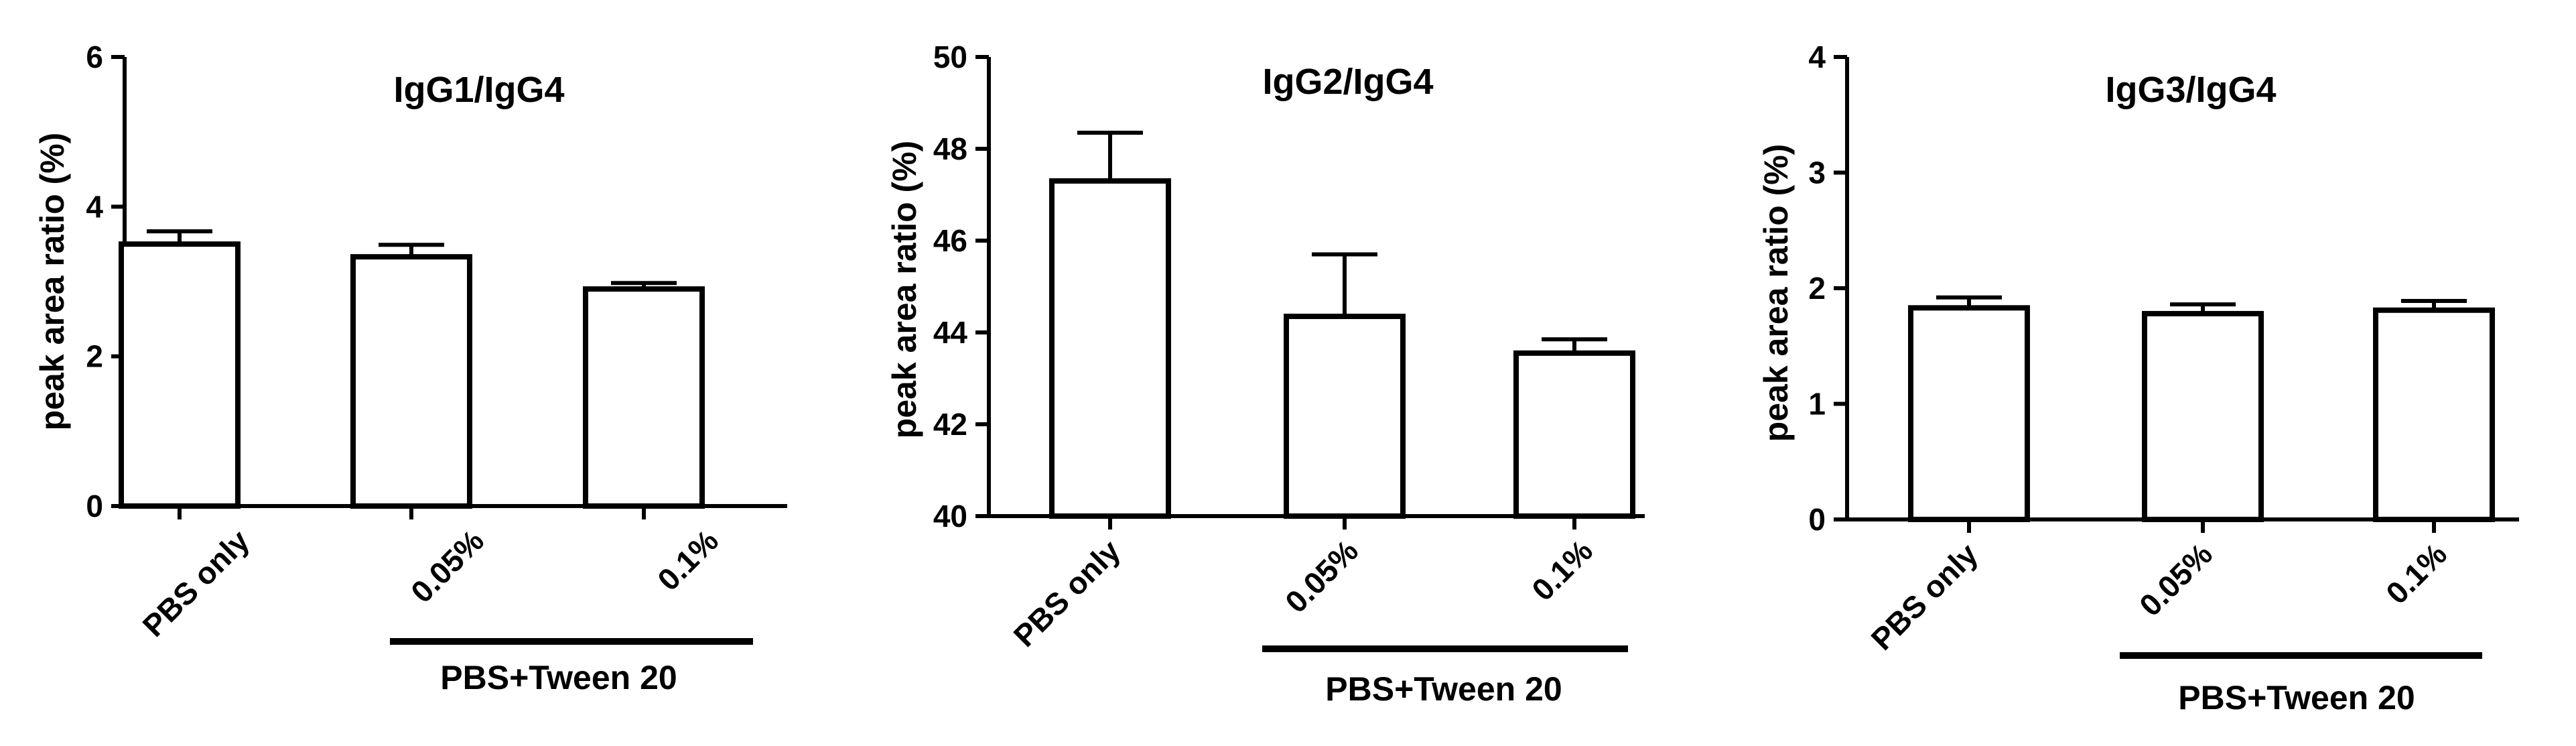  Describe the element at coordinates (478, 90) in the screenshot. I see `chart-title: IgG1/IgG4` at that location.